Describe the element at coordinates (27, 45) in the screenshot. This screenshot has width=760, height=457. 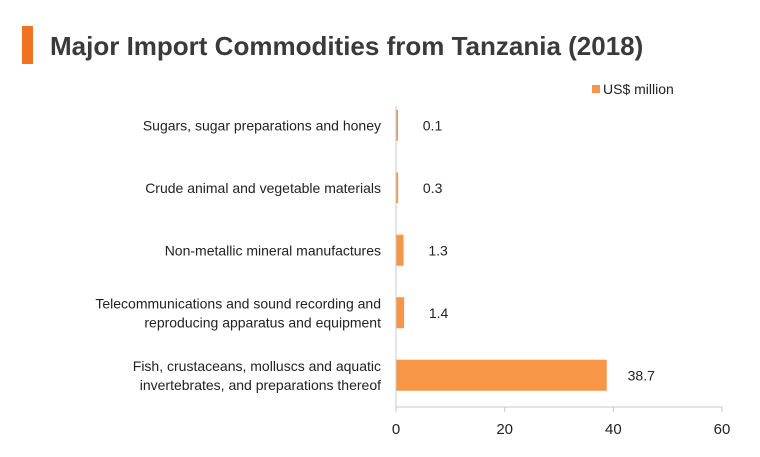
I see `title-accent-bar` at that location.